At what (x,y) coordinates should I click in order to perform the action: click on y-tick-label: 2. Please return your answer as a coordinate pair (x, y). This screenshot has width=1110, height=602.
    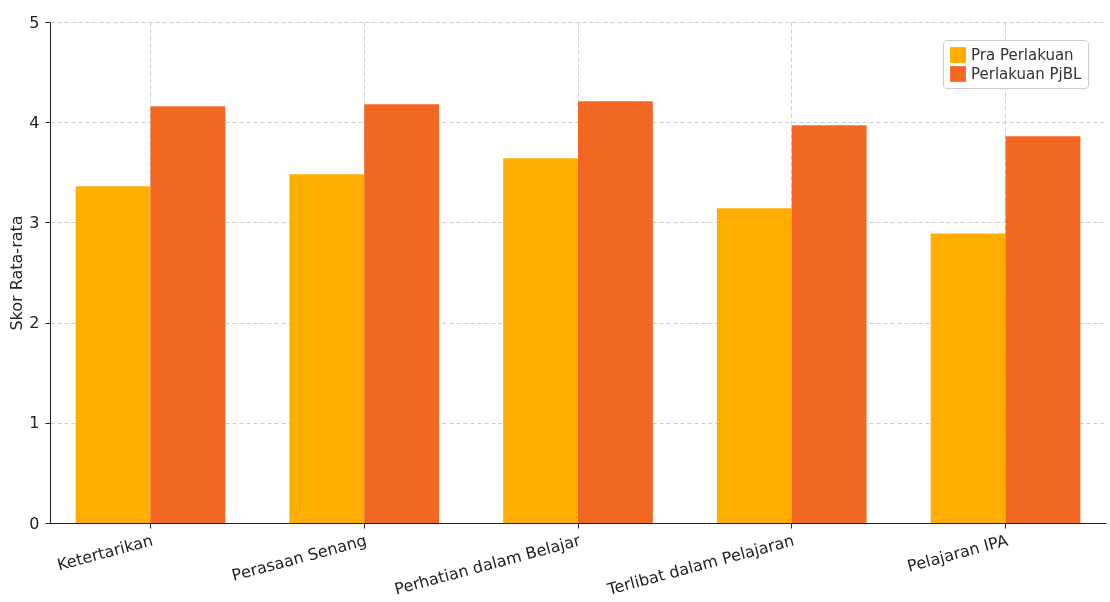
    Looking at the image, I should click on (34, 323).